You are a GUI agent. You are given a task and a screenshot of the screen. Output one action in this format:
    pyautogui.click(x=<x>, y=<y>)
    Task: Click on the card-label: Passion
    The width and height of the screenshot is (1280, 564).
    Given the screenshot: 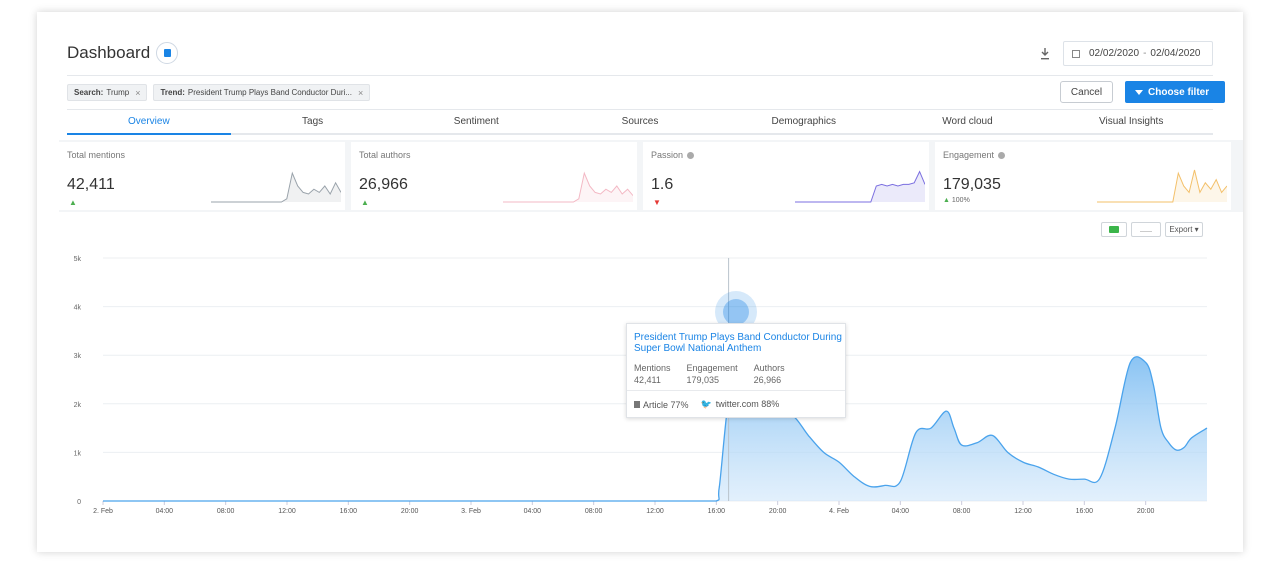 What is the action you would take?
    pyautogui.click(x=673, y=155)
    